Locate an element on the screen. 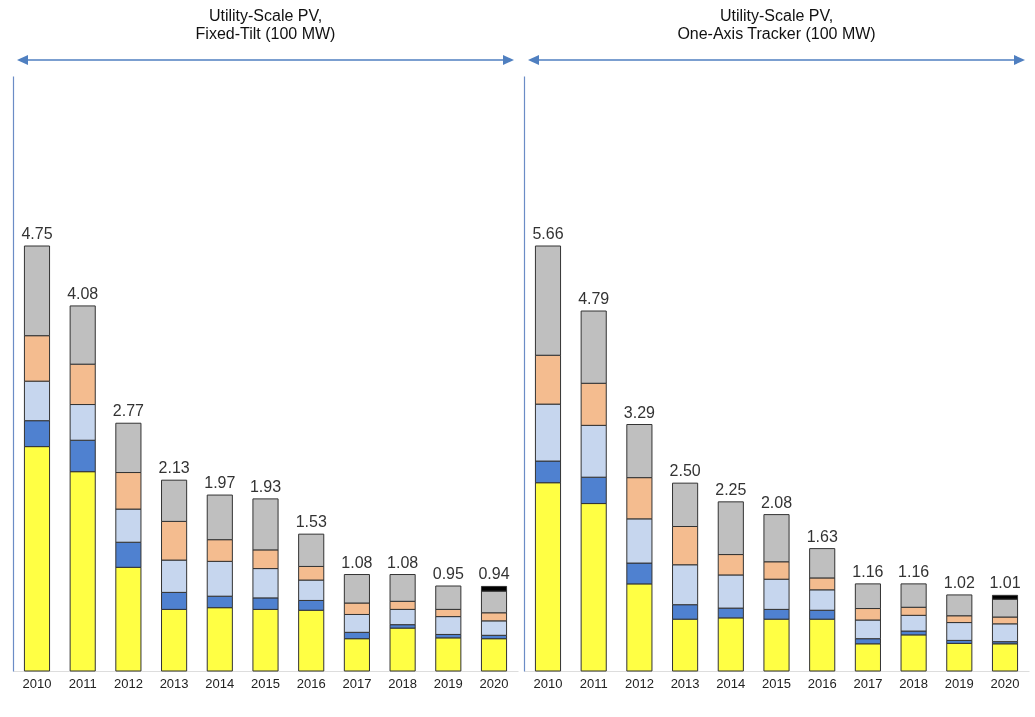 This screenshot has height=717, width=1035. annotation: 1.97 is located at coordinates (220, 483).